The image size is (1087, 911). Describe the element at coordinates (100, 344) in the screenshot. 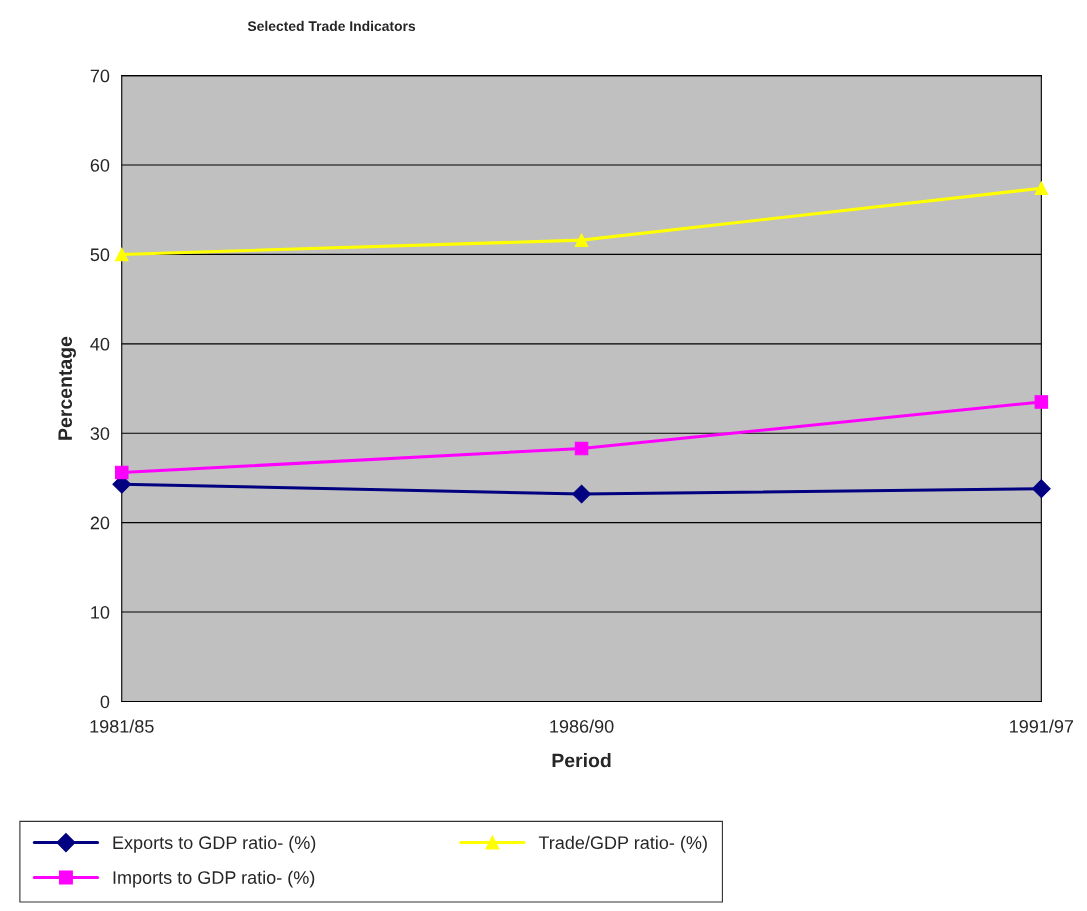

I see `y-tick-label: 40` at that location.